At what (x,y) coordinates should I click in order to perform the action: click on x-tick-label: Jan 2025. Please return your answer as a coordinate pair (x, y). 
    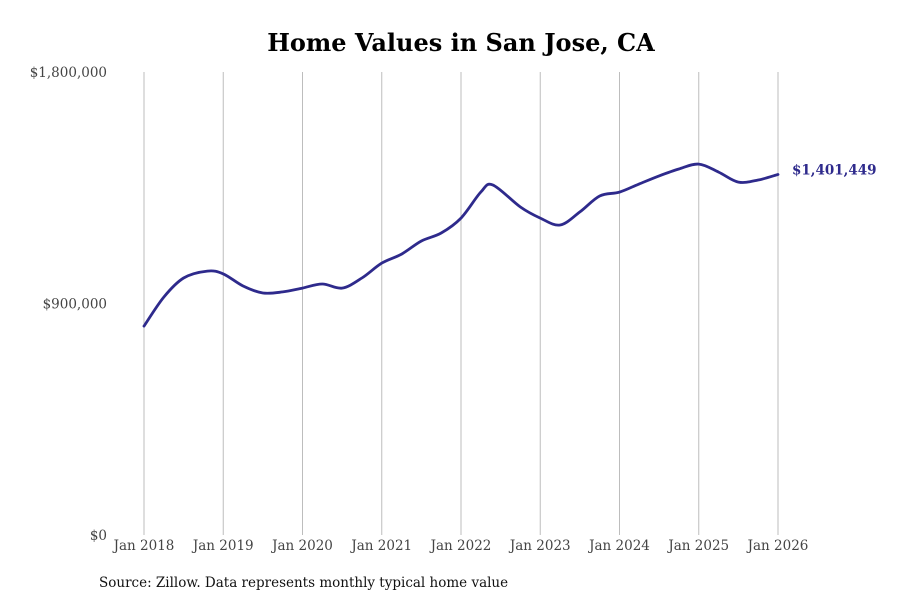
    Looking at the image, I should click on (697, 546).